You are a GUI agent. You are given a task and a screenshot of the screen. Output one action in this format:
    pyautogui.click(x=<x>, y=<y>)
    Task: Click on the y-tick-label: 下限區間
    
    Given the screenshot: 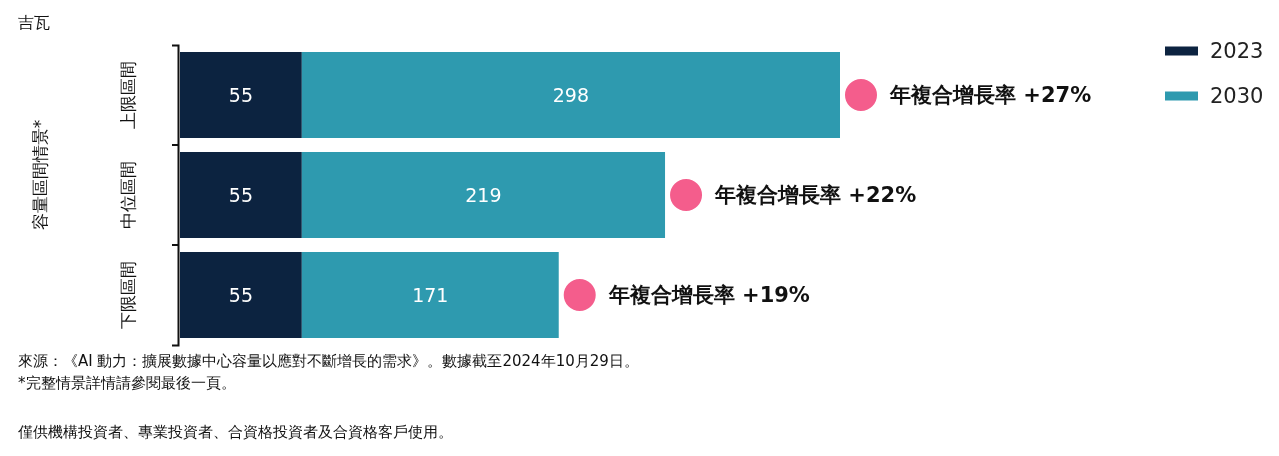 What is the action you would take?
    pyautogui.click(x=127, y=295)
    